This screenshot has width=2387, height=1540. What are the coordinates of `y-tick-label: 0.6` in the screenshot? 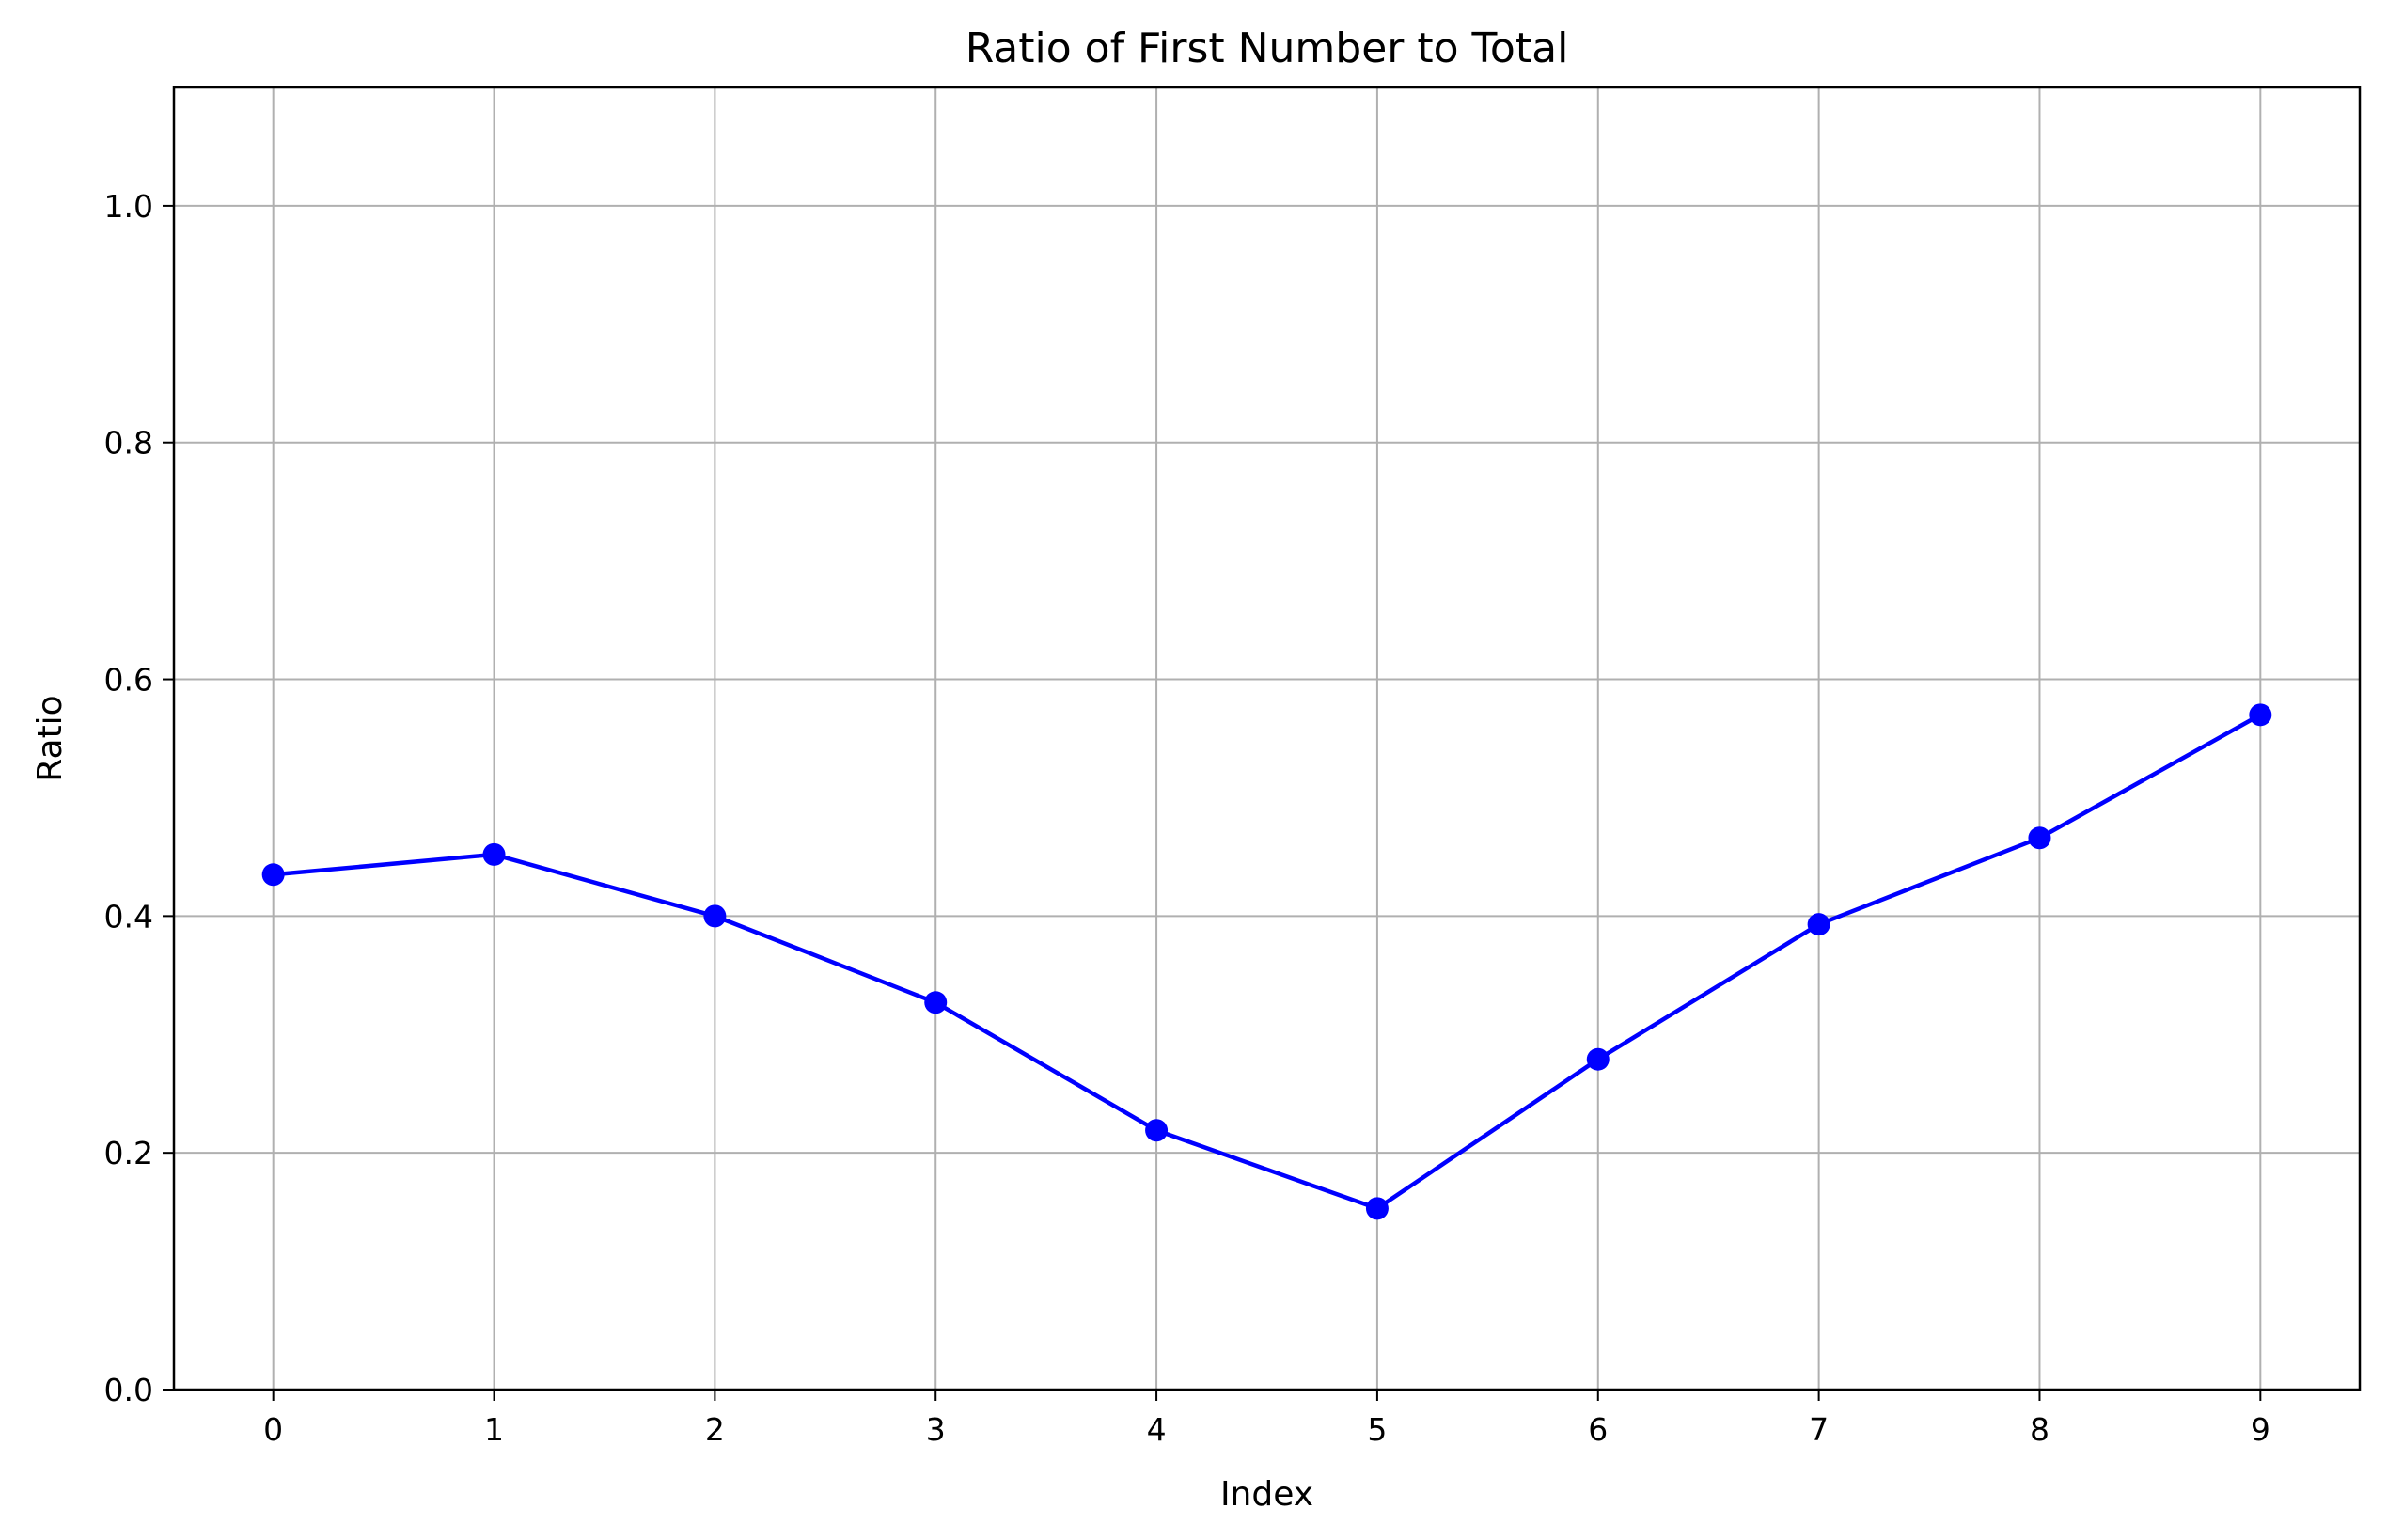 It's located at (128, 680).